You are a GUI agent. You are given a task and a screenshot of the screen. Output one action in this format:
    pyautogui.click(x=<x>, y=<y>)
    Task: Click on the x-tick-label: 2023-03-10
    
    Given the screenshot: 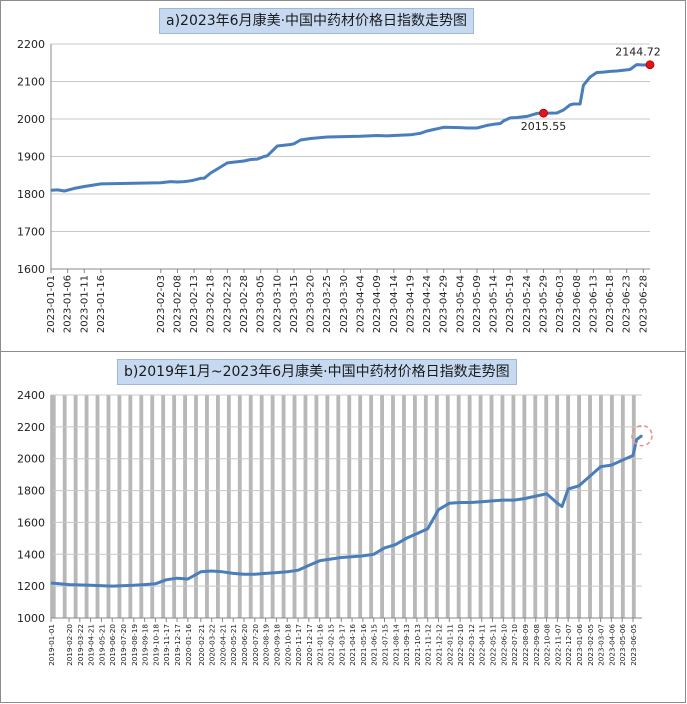 What is the action you would take?
    pyautogui.click(x=277, y=304)
    